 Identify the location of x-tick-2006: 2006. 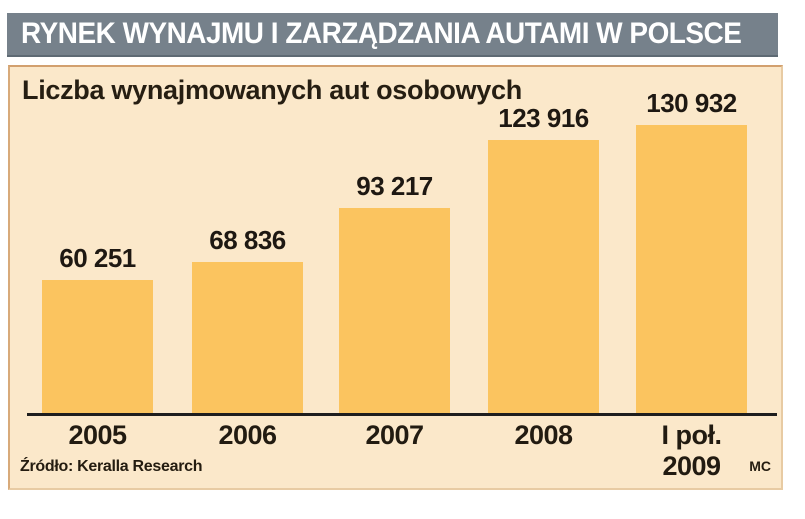
(247, 435).